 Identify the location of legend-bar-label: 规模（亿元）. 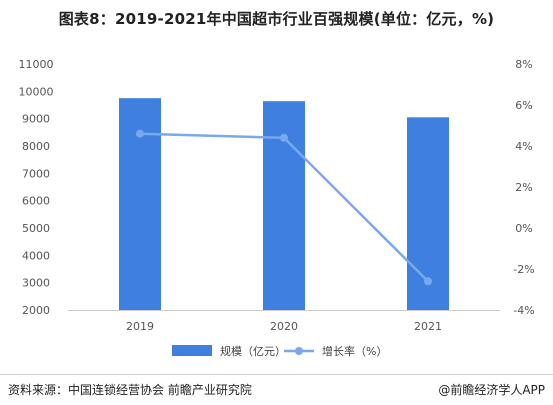
(253, 351).